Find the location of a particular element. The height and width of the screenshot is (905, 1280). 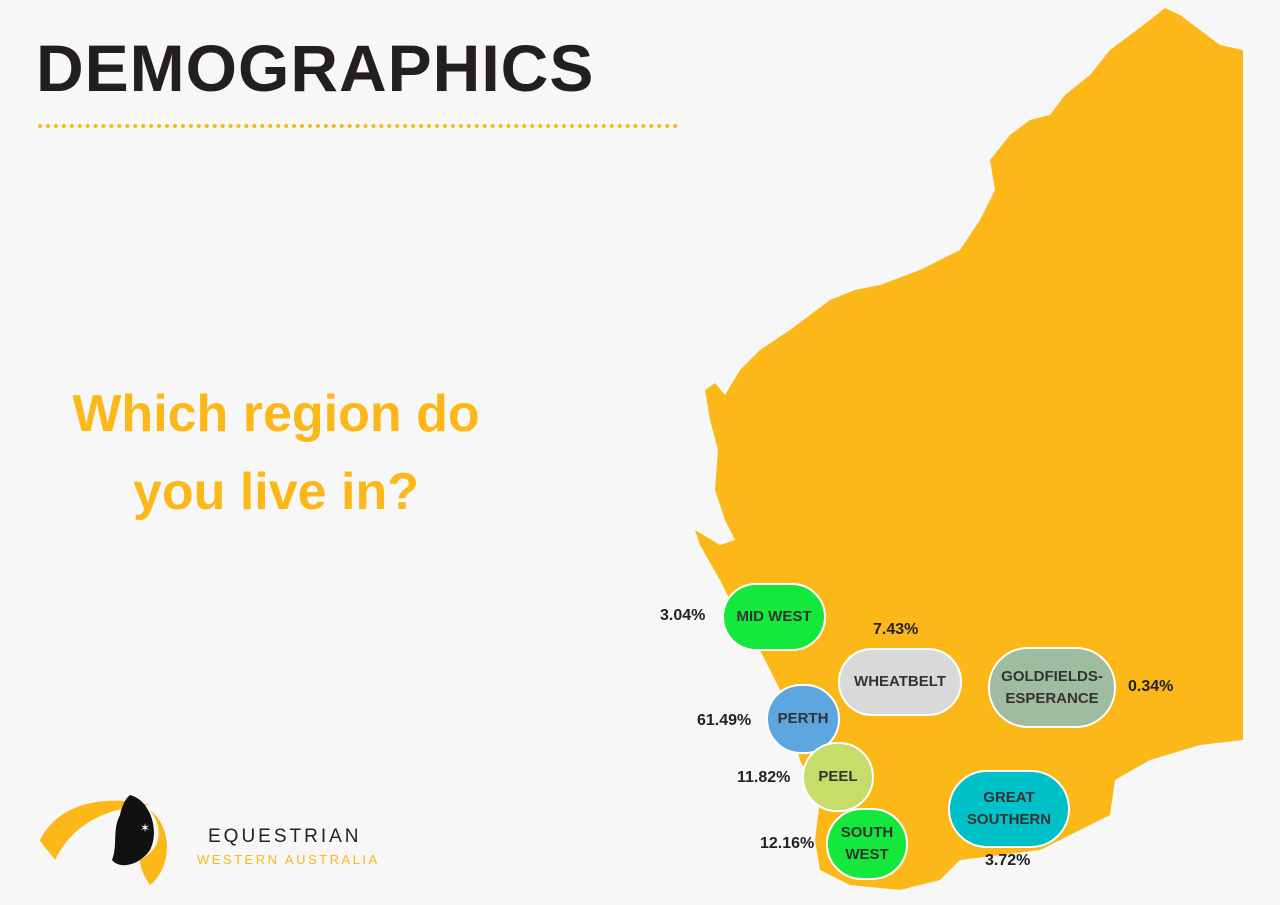

logo-subtitle: WESTERN AUSTRALIA is located at coordinates (288, 859).